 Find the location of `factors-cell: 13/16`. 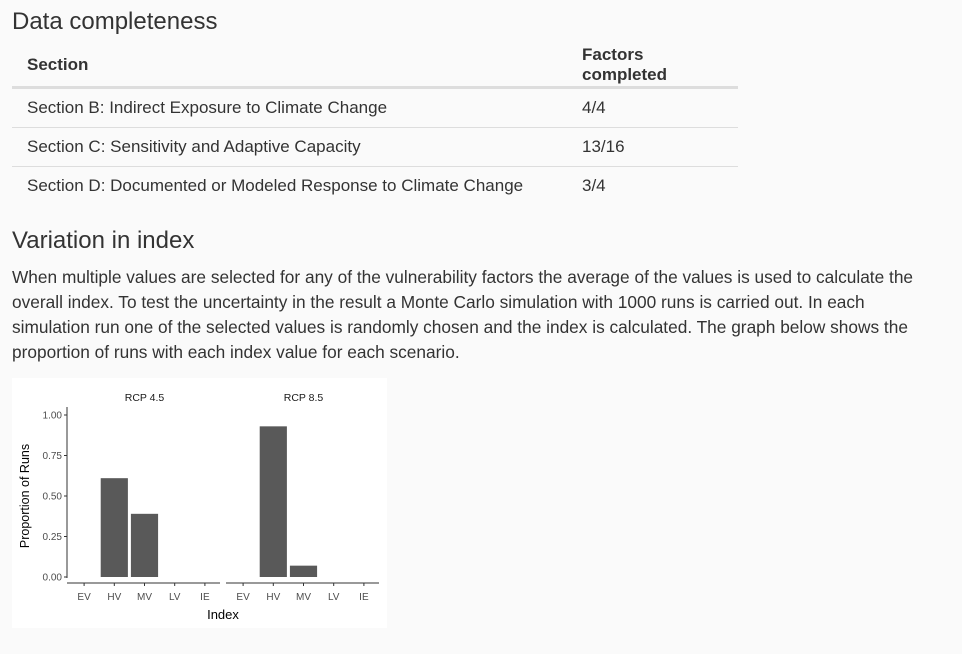

factors-cell: 13/16 is located at coordinates (652, 147).